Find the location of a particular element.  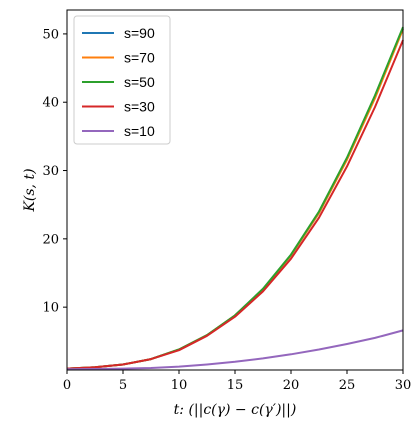

legend-label: s=50 is located at coordinates (139, 82).